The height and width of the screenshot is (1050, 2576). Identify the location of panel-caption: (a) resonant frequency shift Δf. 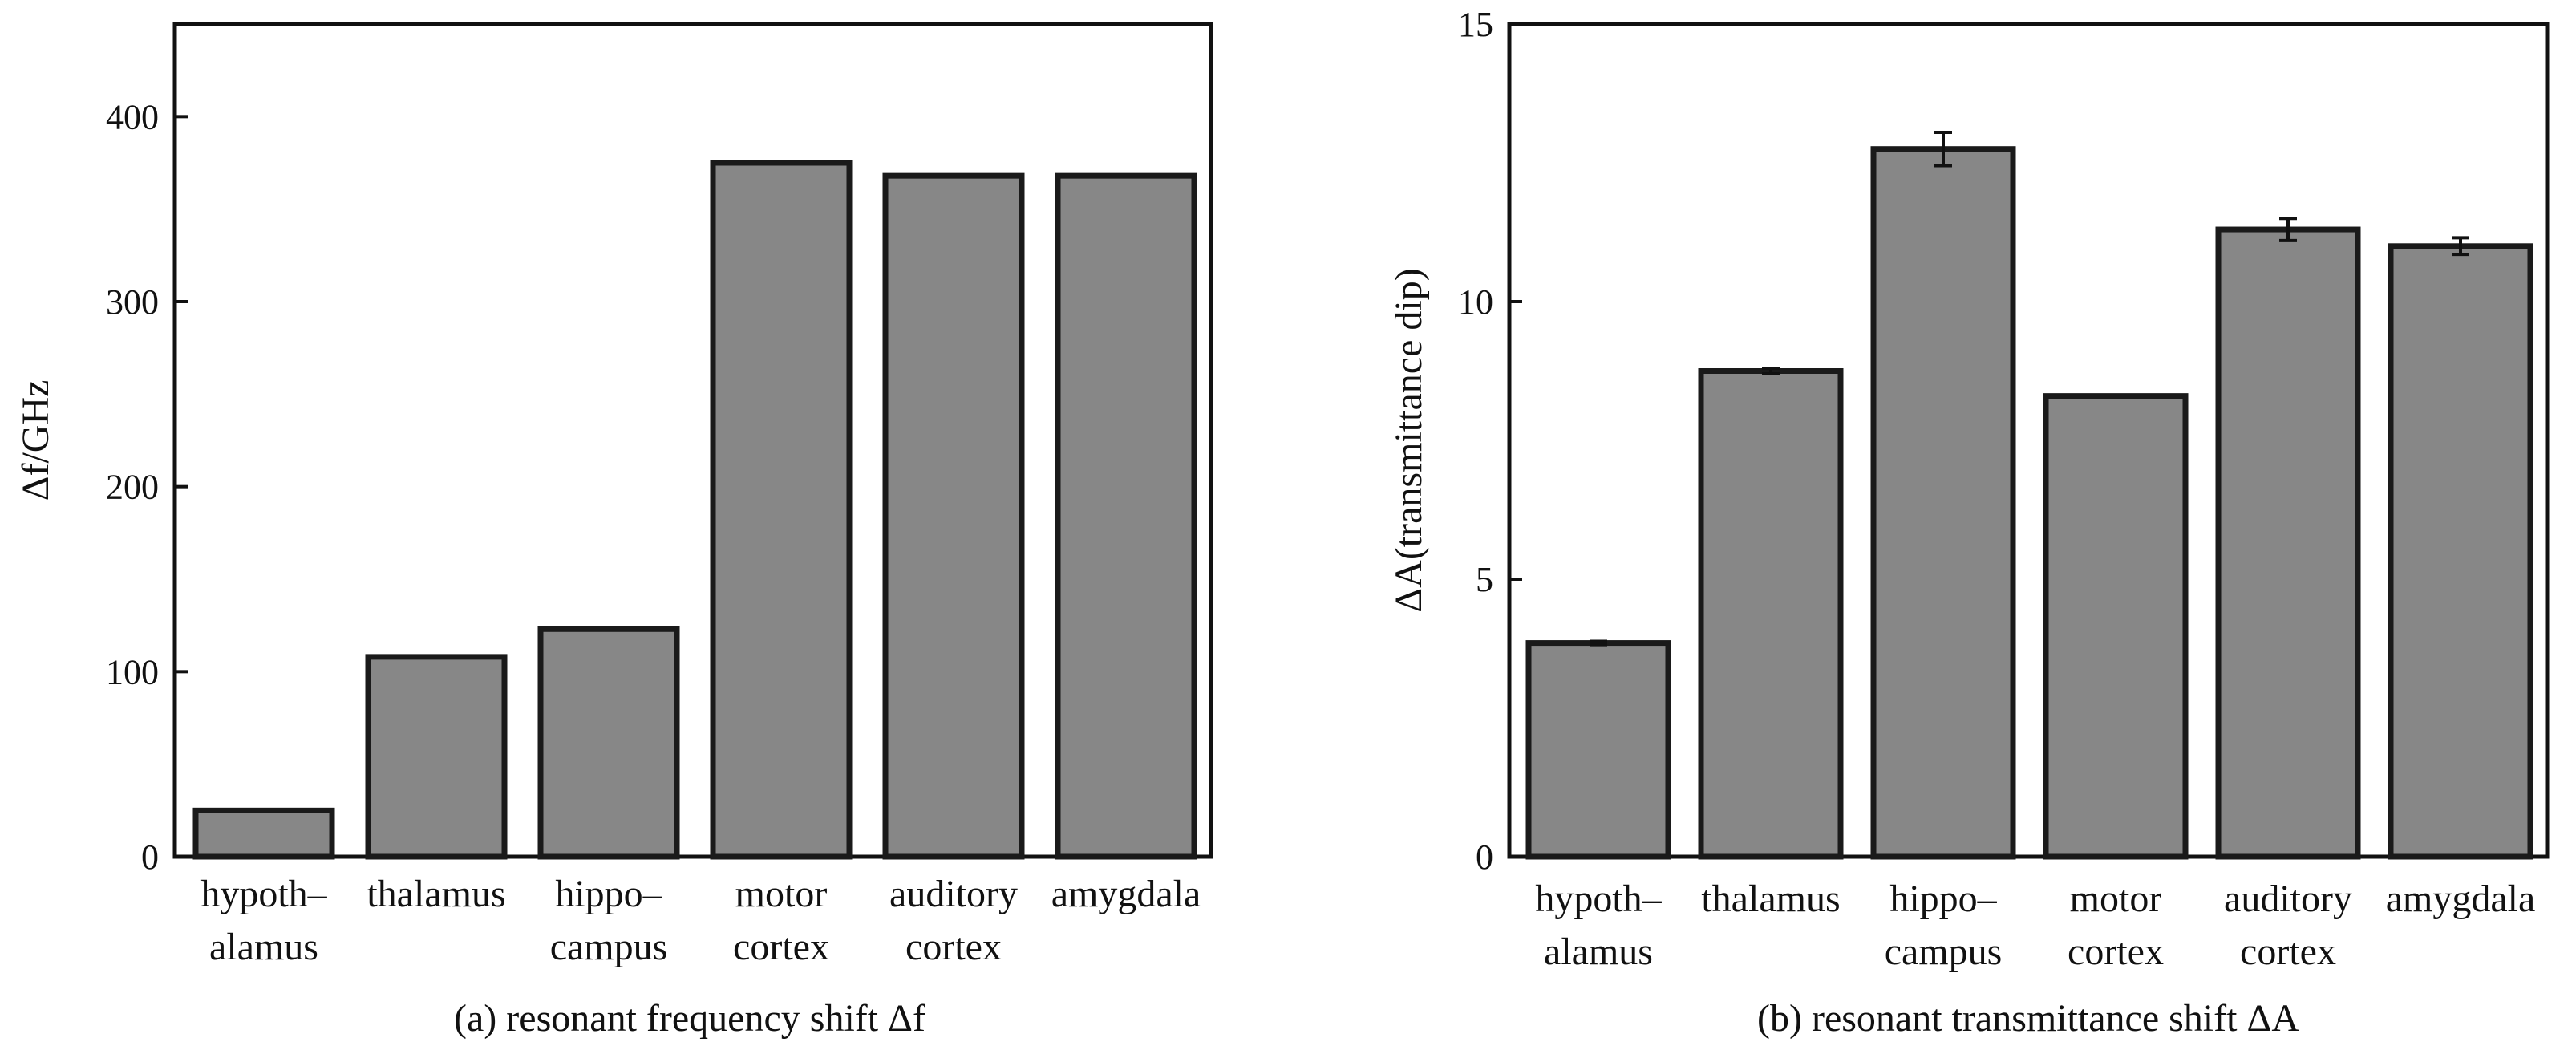
(689, 1018).